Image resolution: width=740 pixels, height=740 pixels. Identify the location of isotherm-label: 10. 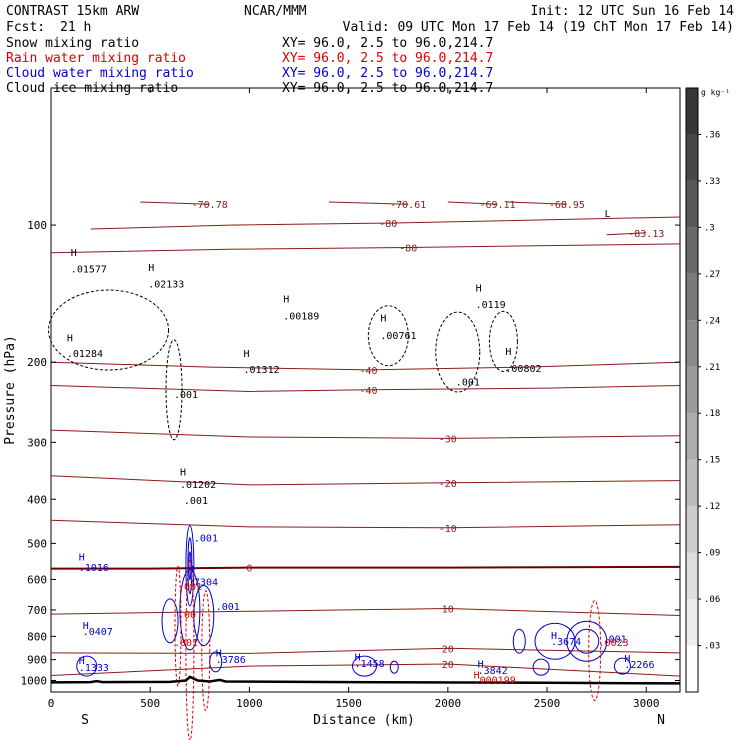
(448, 610).